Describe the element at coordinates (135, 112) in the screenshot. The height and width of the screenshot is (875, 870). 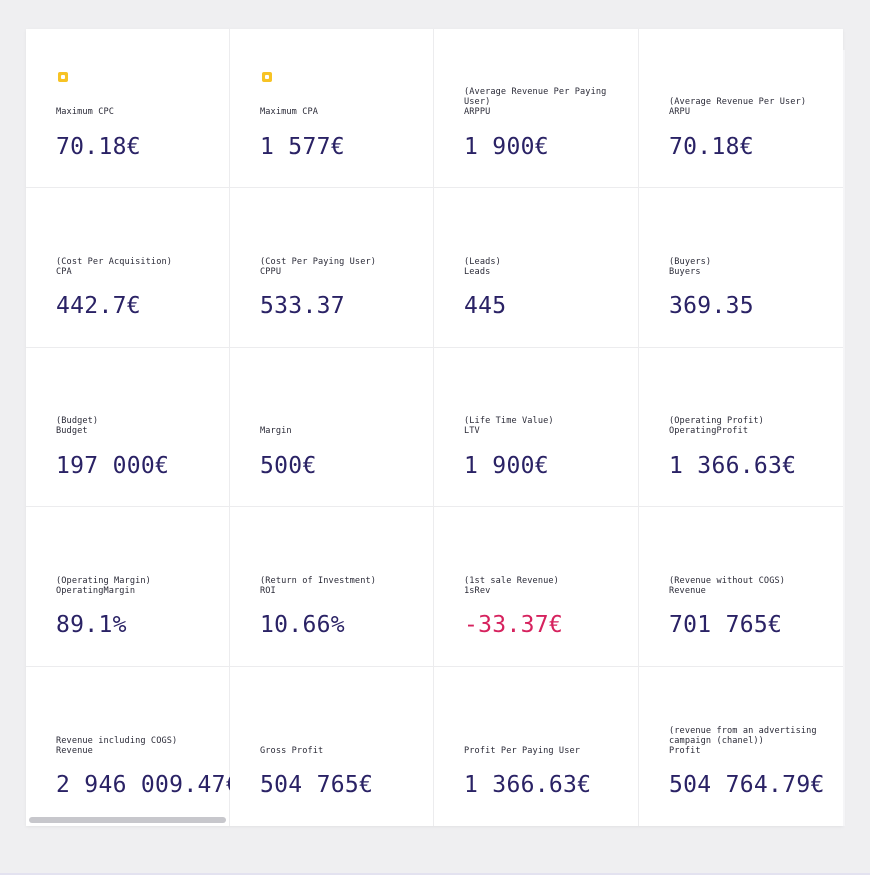
I see `metric-label: Maximum CPC` at that location.